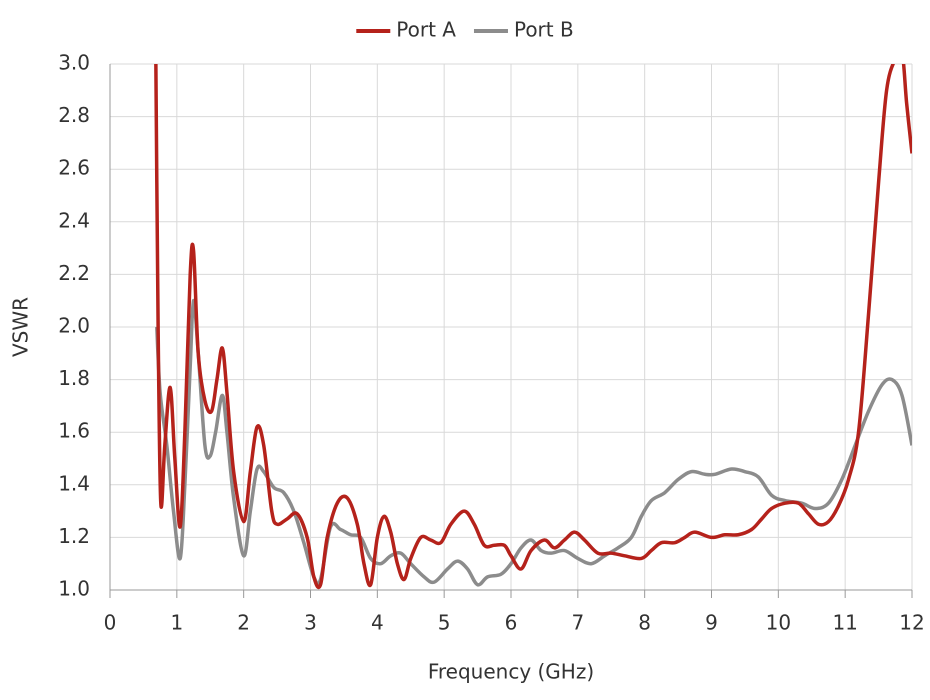 The image size is (930, 700). I want to click on y-axis-label: VSWR, so click(21, 327).